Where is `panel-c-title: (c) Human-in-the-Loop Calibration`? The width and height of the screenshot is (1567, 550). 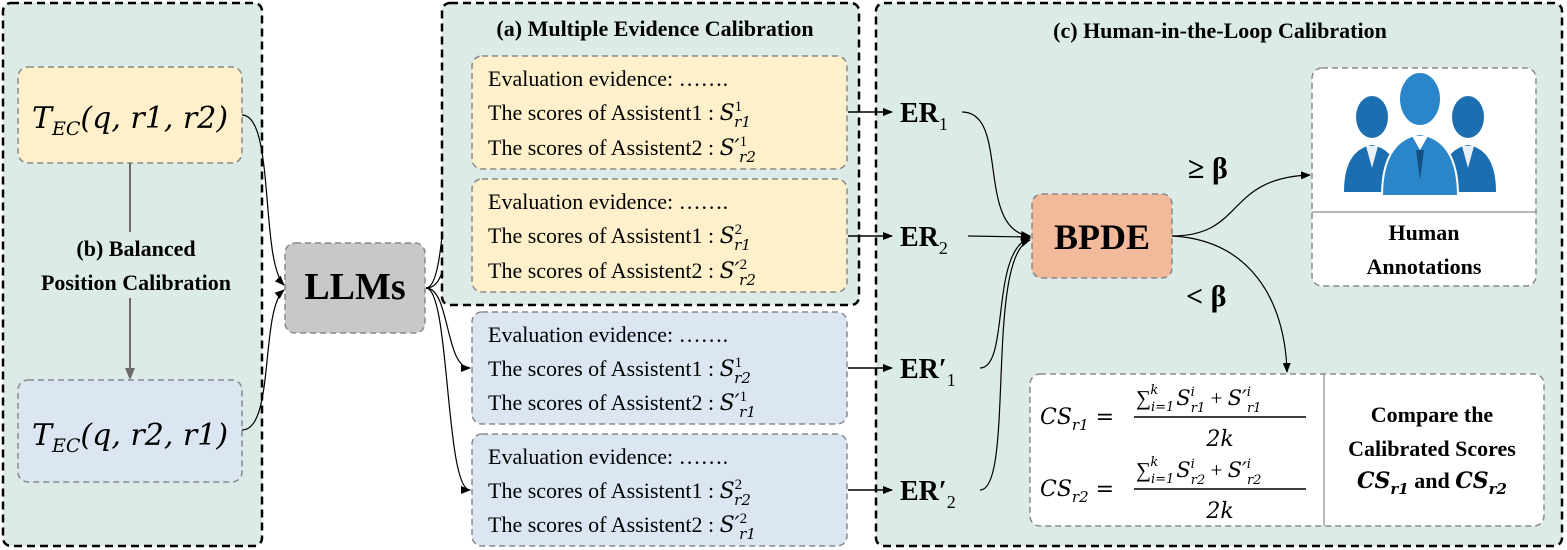
panel-c-title: (c) Human-in-the-Loop Calibration is located at coordinates (1220, 30).